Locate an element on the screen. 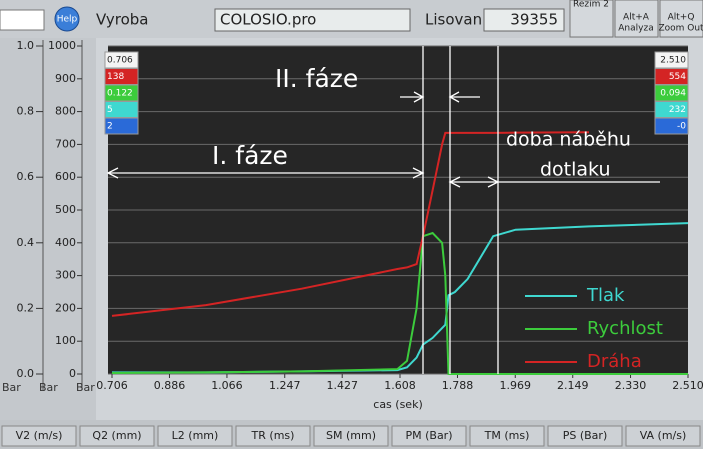  readout-value: 232 is located at coordinates (677, 110).